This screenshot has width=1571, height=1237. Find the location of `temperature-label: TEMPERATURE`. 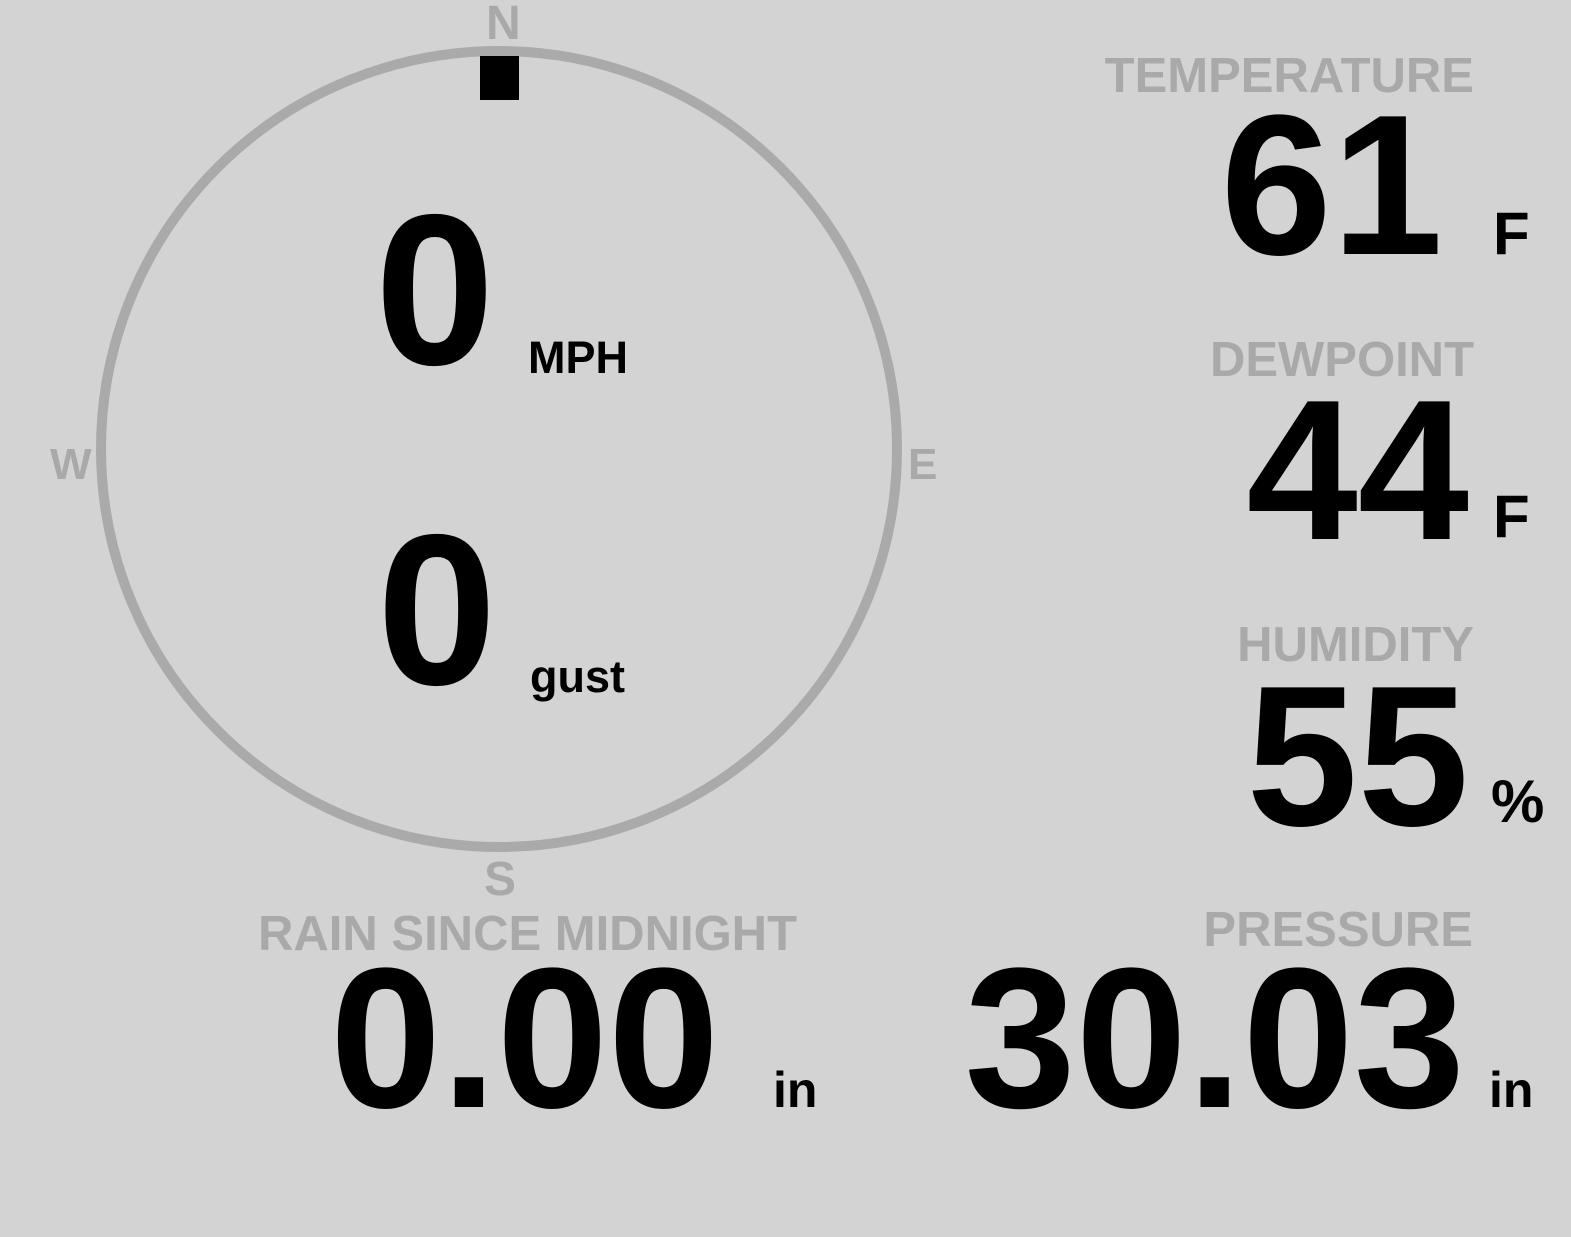

temperature-label: TEMPERATURE is located at coordinates (1289, 76).